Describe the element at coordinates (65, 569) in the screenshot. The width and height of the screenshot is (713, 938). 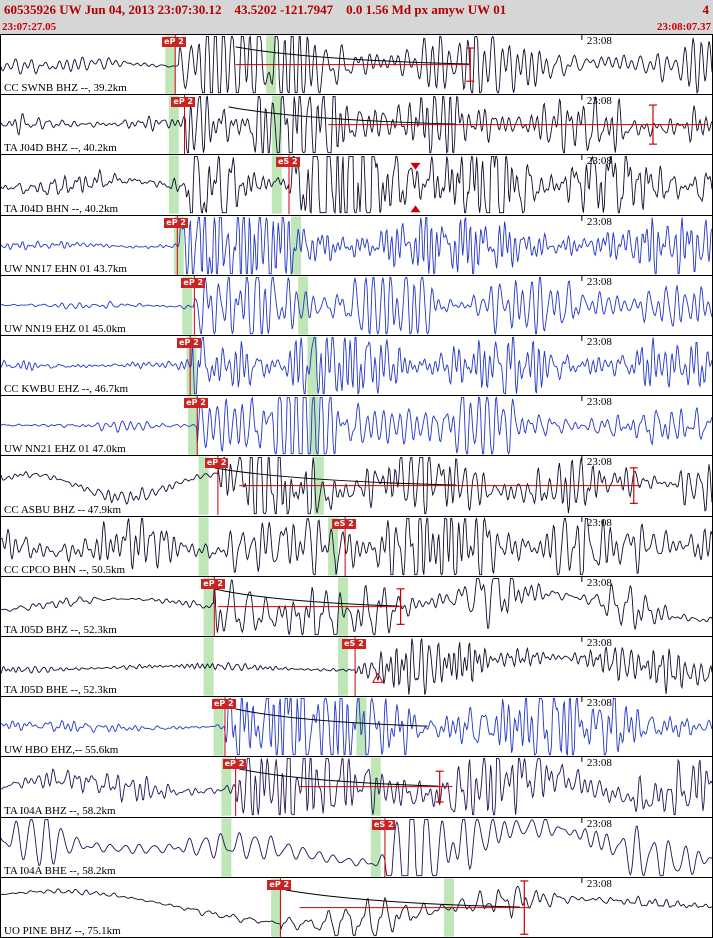
I see `station-label: CC CPCO BHN --, 50.5km` at that location.